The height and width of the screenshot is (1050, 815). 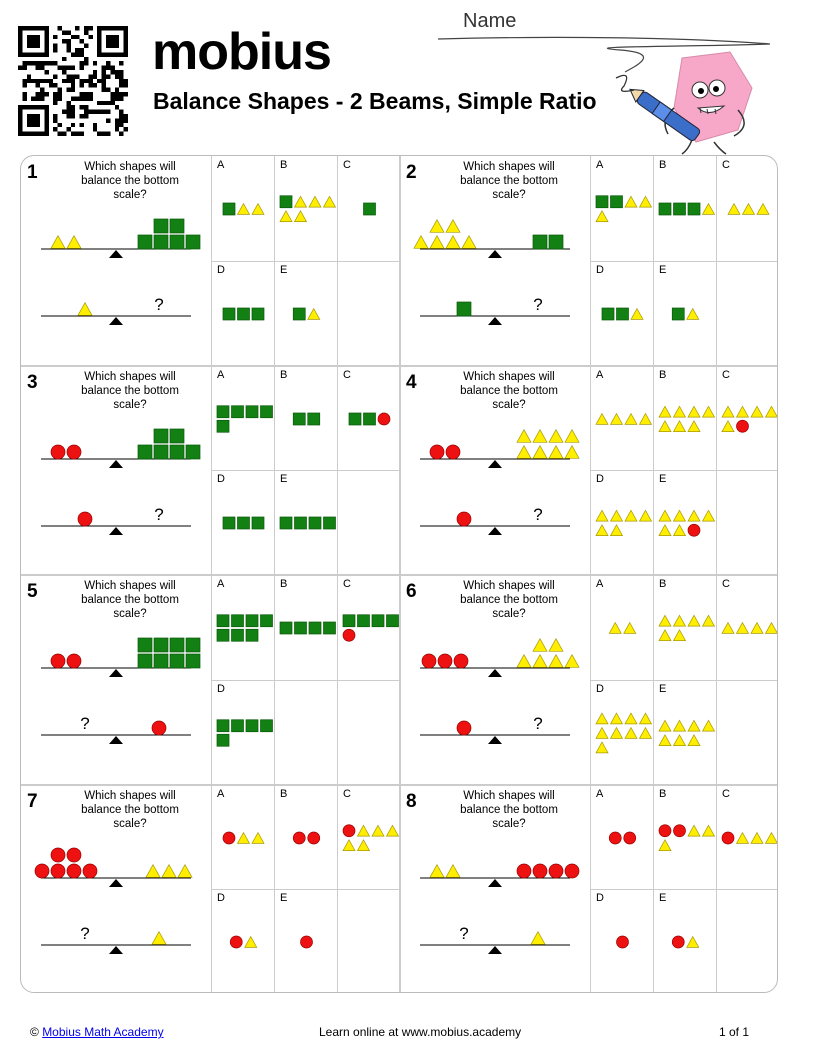 What do you see at coordinates (604, 54) in the screenshot?
I see `name-line` at bounding box center [604, 54].